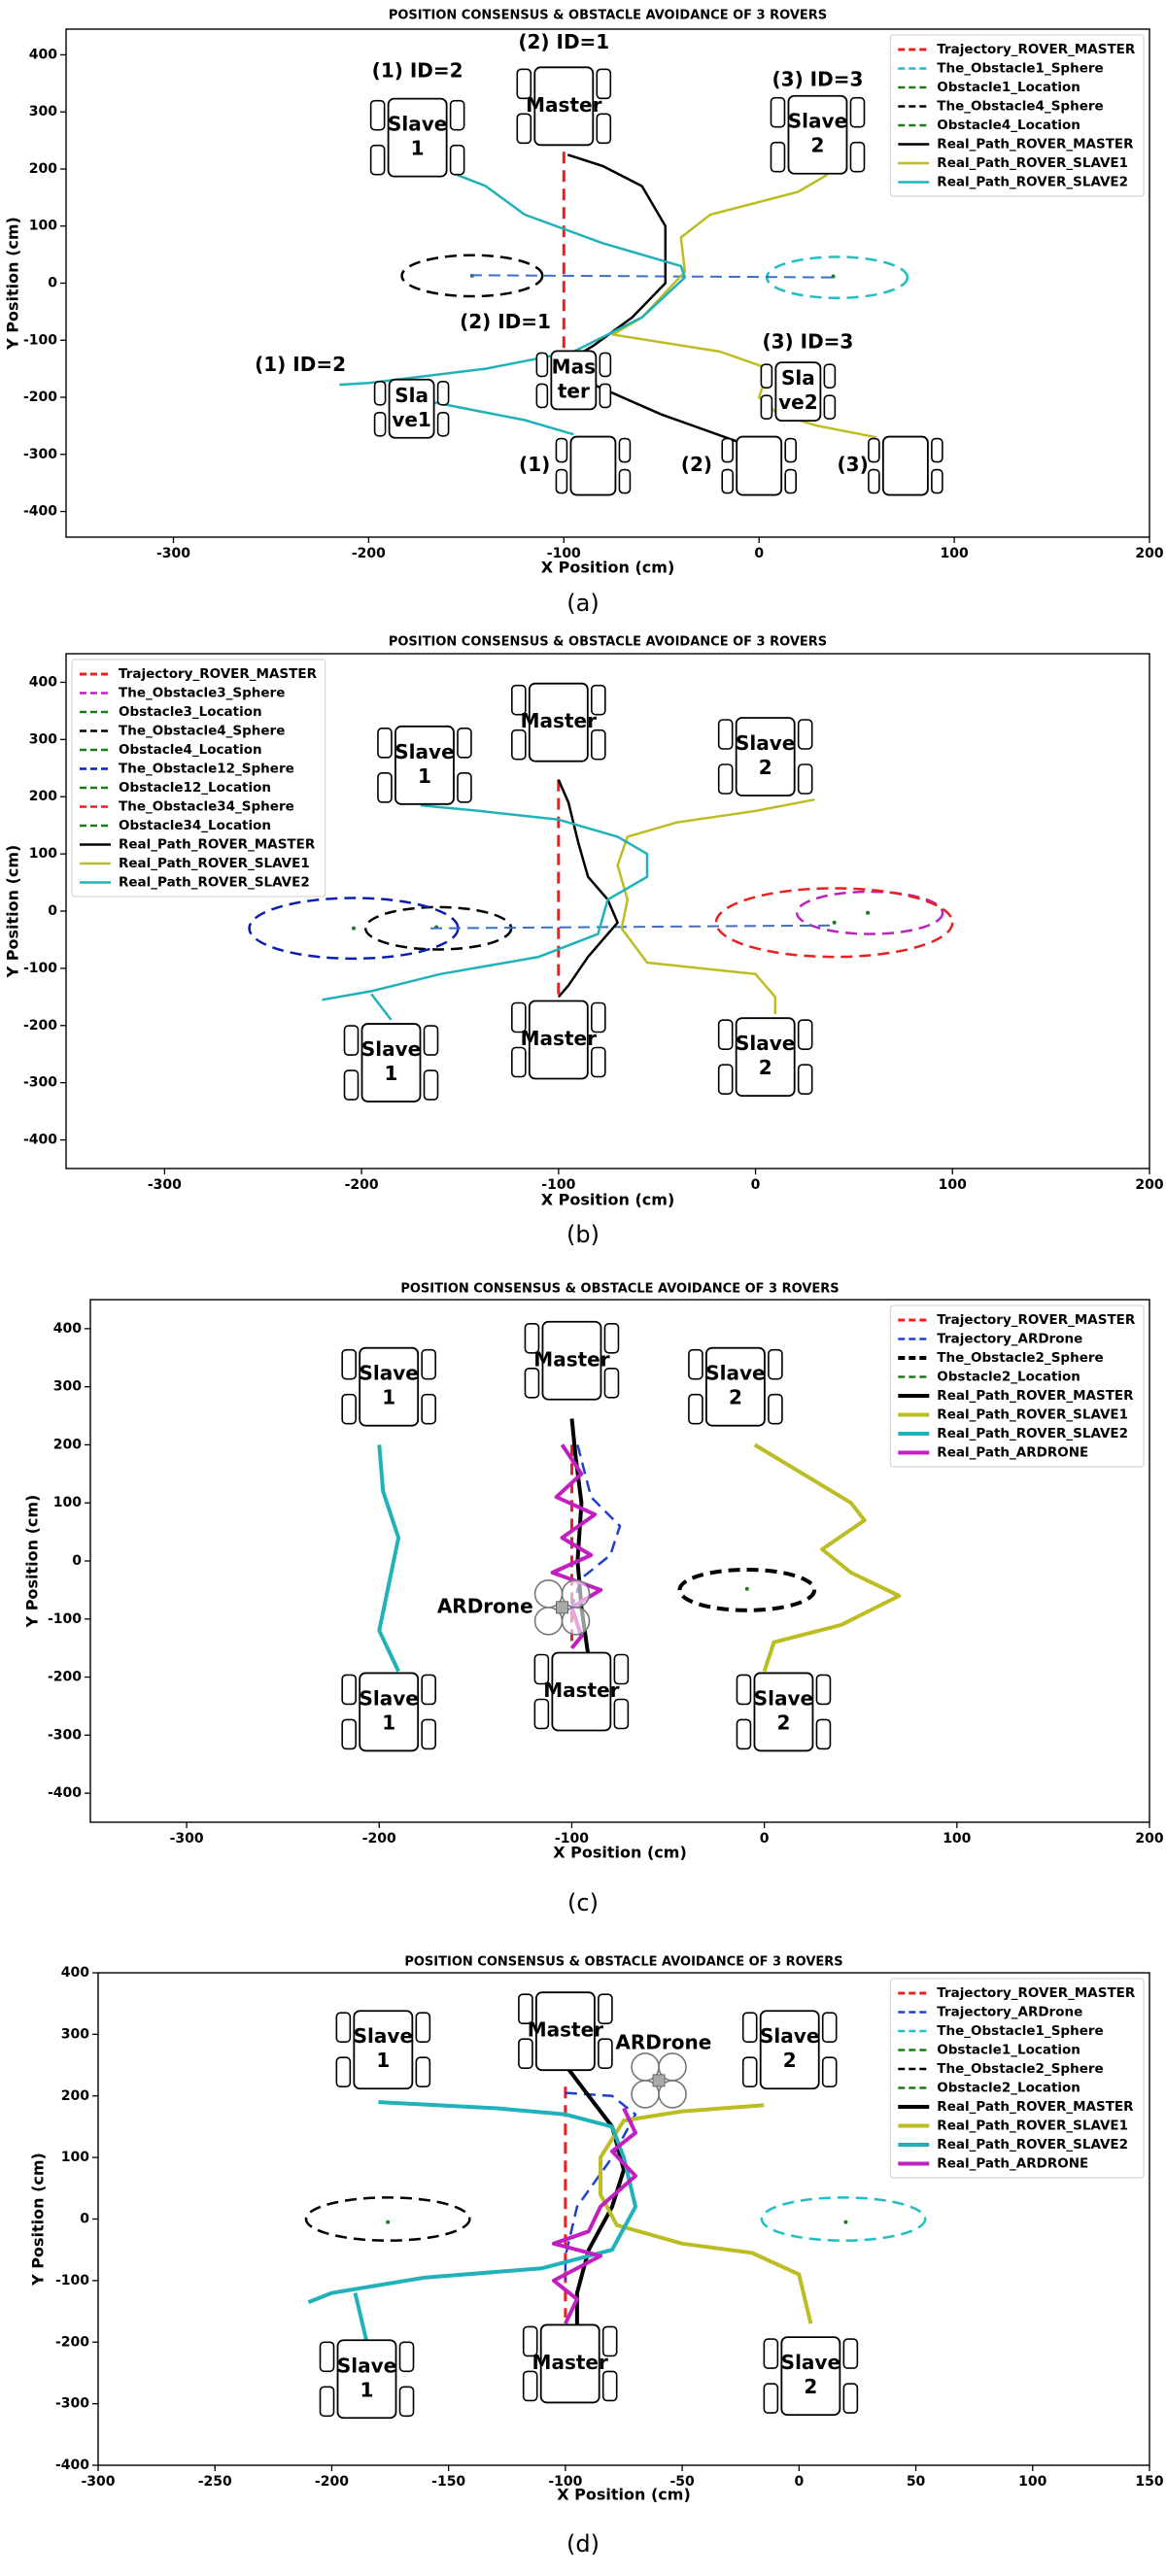 Image resolution: width=1166 pixels, height=2576 pixels. What do you see at coordinates (448, 2482) in the screenshot?
I see `x-tick-label: -150` at bounding box center [448, 2482].